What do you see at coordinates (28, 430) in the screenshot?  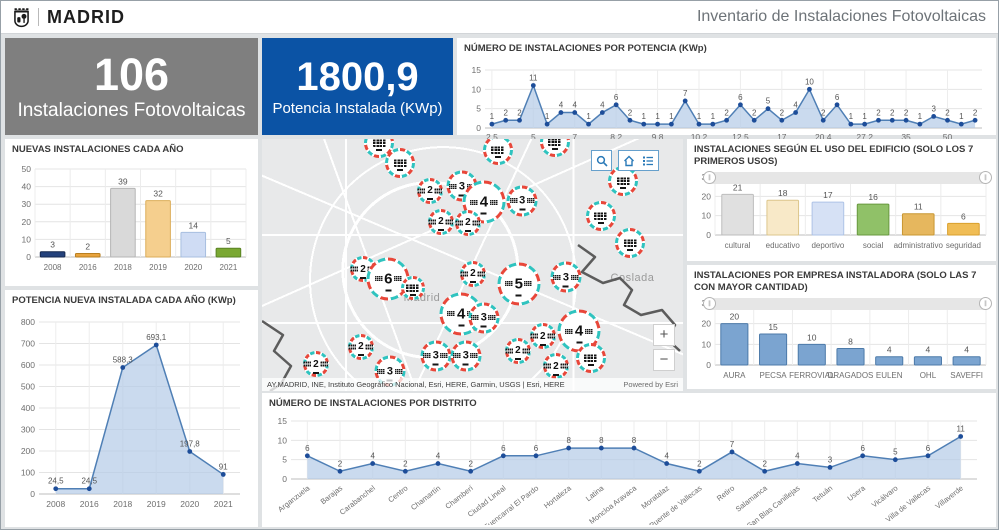 I see `svg-text: 300` at bounding box center [28, 430].